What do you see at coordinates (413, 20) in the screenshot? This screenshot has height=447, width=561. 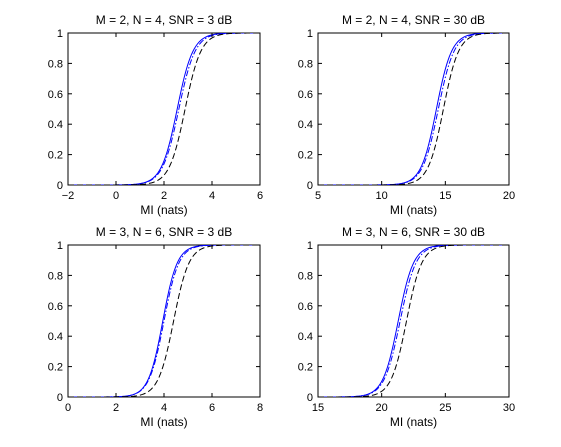 I see `chart-title: M = 2, N = 4, SNR = 30 dB` at bounding box center [413, 20].